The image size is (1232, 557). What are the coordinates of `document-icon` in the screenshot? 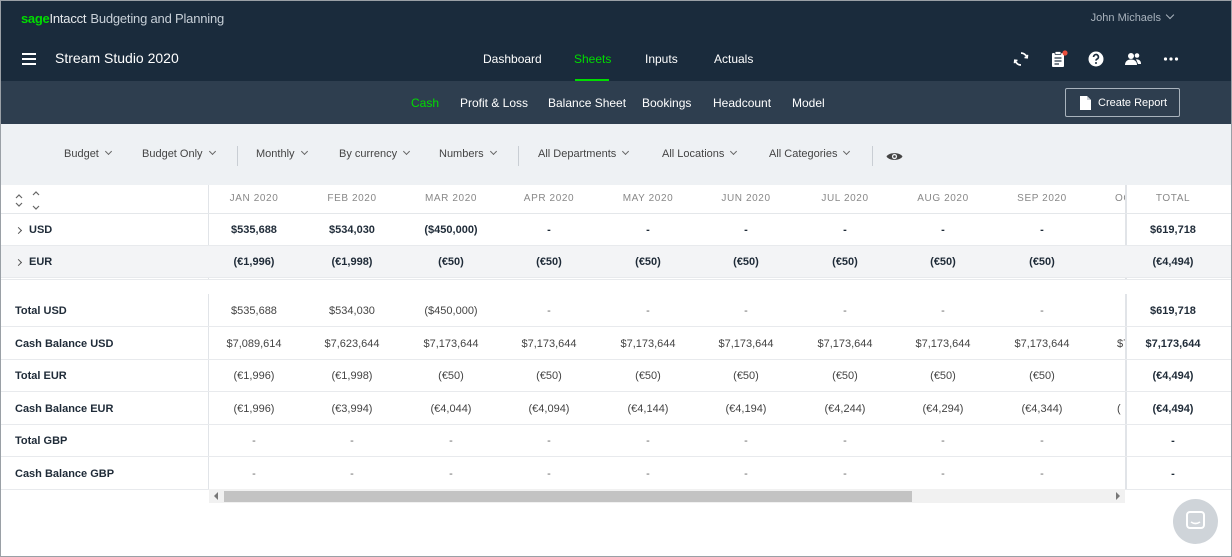 It's located at (1085, 103).